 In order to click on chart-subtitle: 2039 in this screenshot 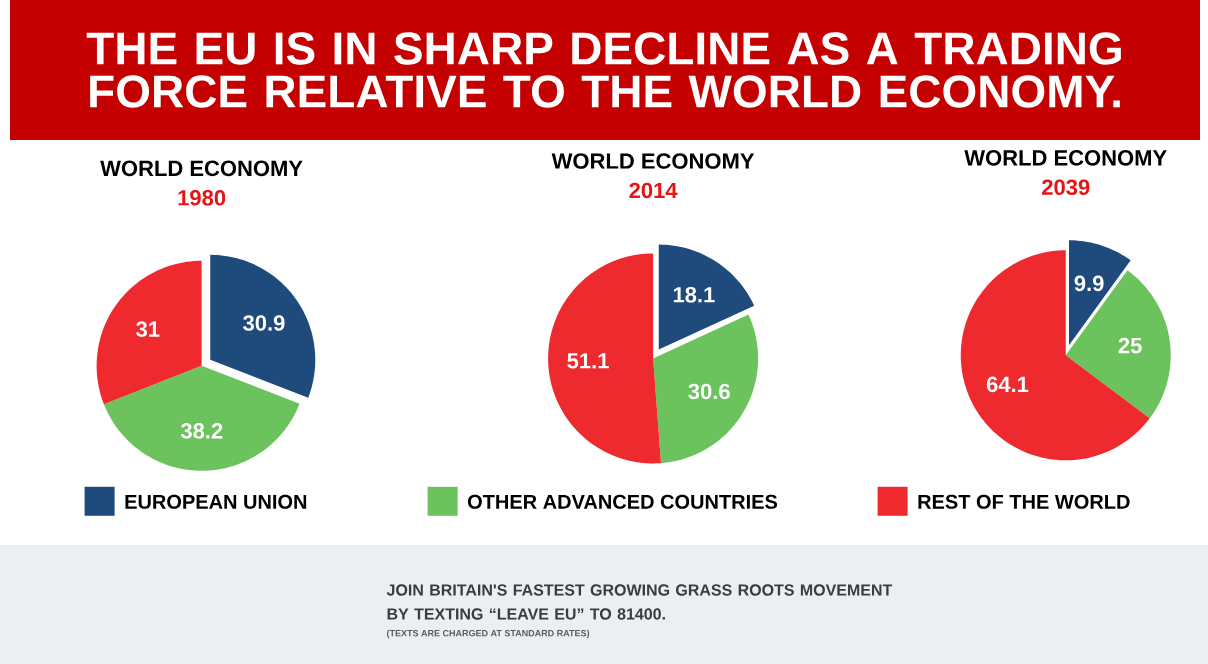, I will do `click(1066, 187)`.